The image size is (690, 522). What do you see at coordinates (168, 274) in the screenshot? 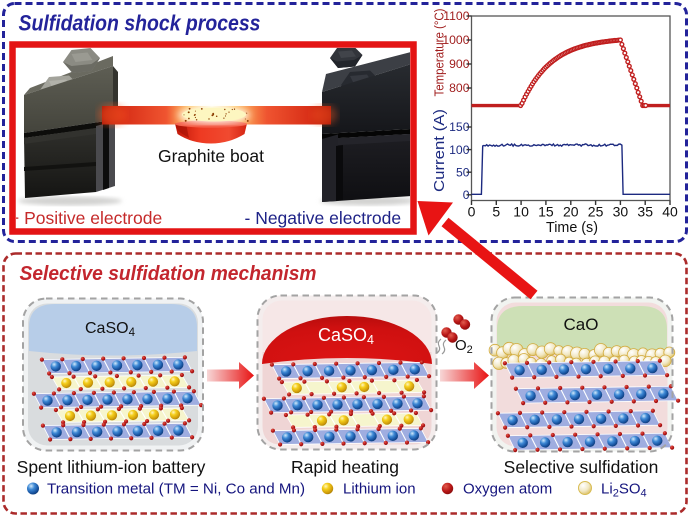
I see `svg-text:Selective sulfidation mechanis: Selective sulfidation mechanism` at bounding box center [168, 274].